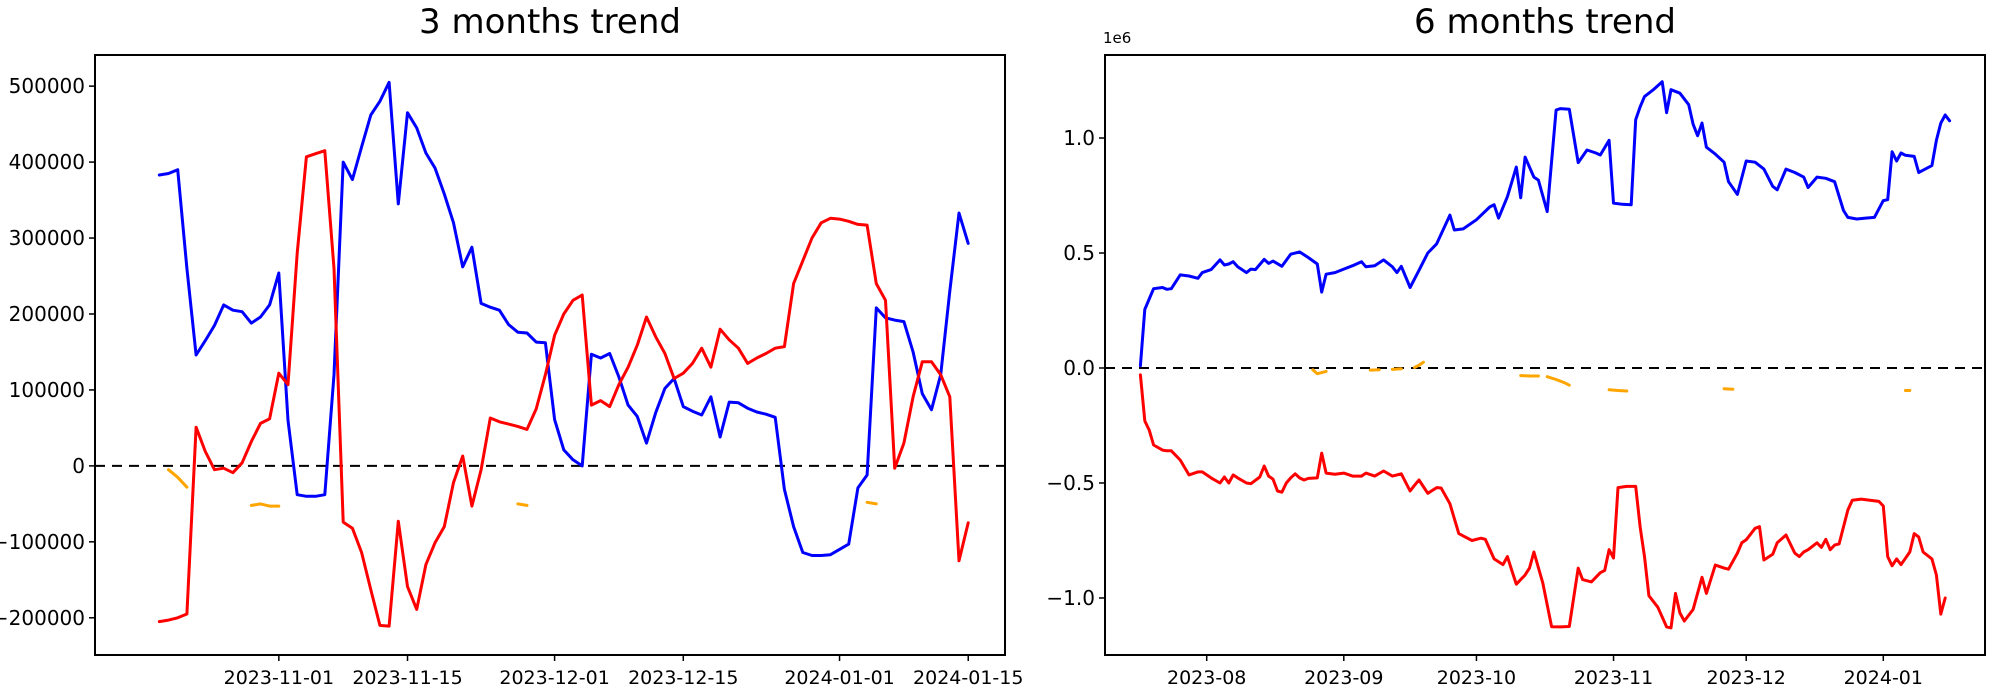 The width and height of the screenshot is (2000, 700). Describe the element at coordinates (1070, 598) in the screenshot. I see `y-tick-label: −1.0` at that location.